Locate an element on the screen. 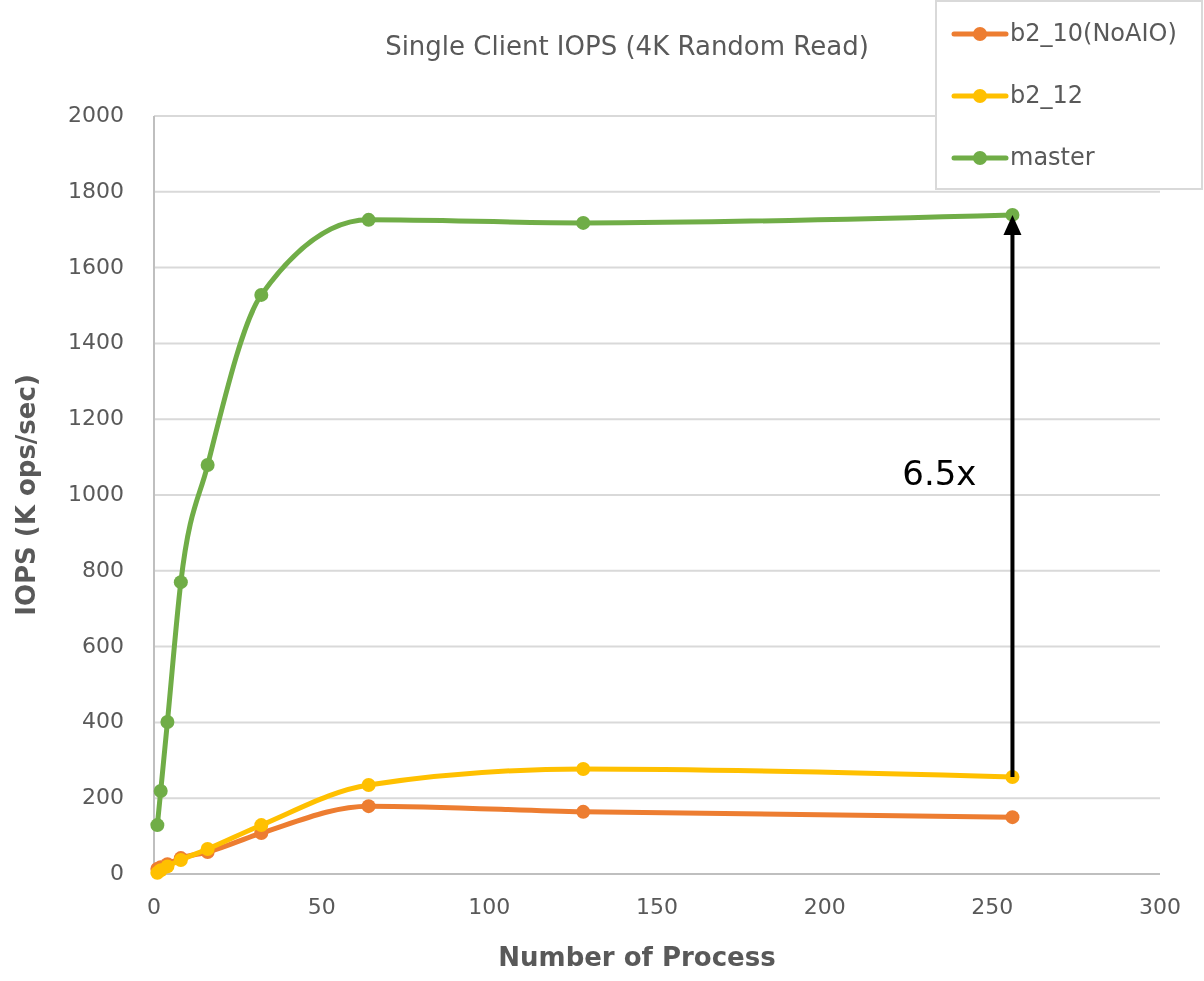  x-tick-label: 300 is located at coordinates (1160, 906).